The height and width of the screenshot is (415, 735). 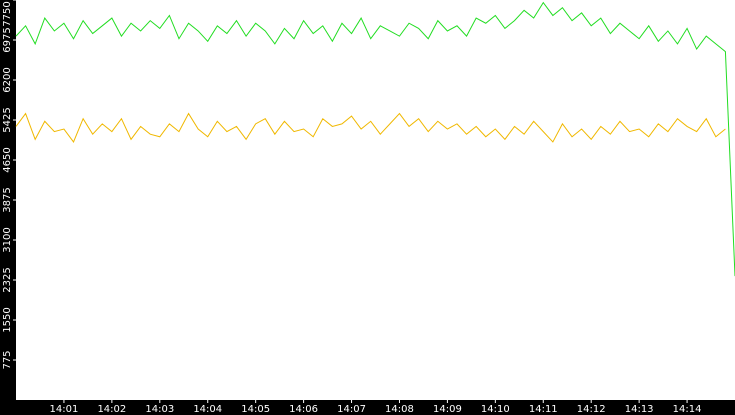 What do you see at coordinates (7, 279) in the screenshot?
I see `y-tick-label: 2325` at bounding box center [7, 279].